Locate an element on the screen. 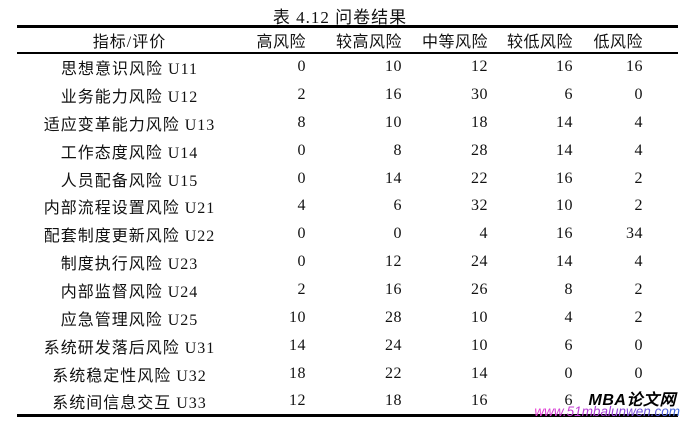  row-label: 配套制度更新风险 U22 is located at coordinates (129, 237).